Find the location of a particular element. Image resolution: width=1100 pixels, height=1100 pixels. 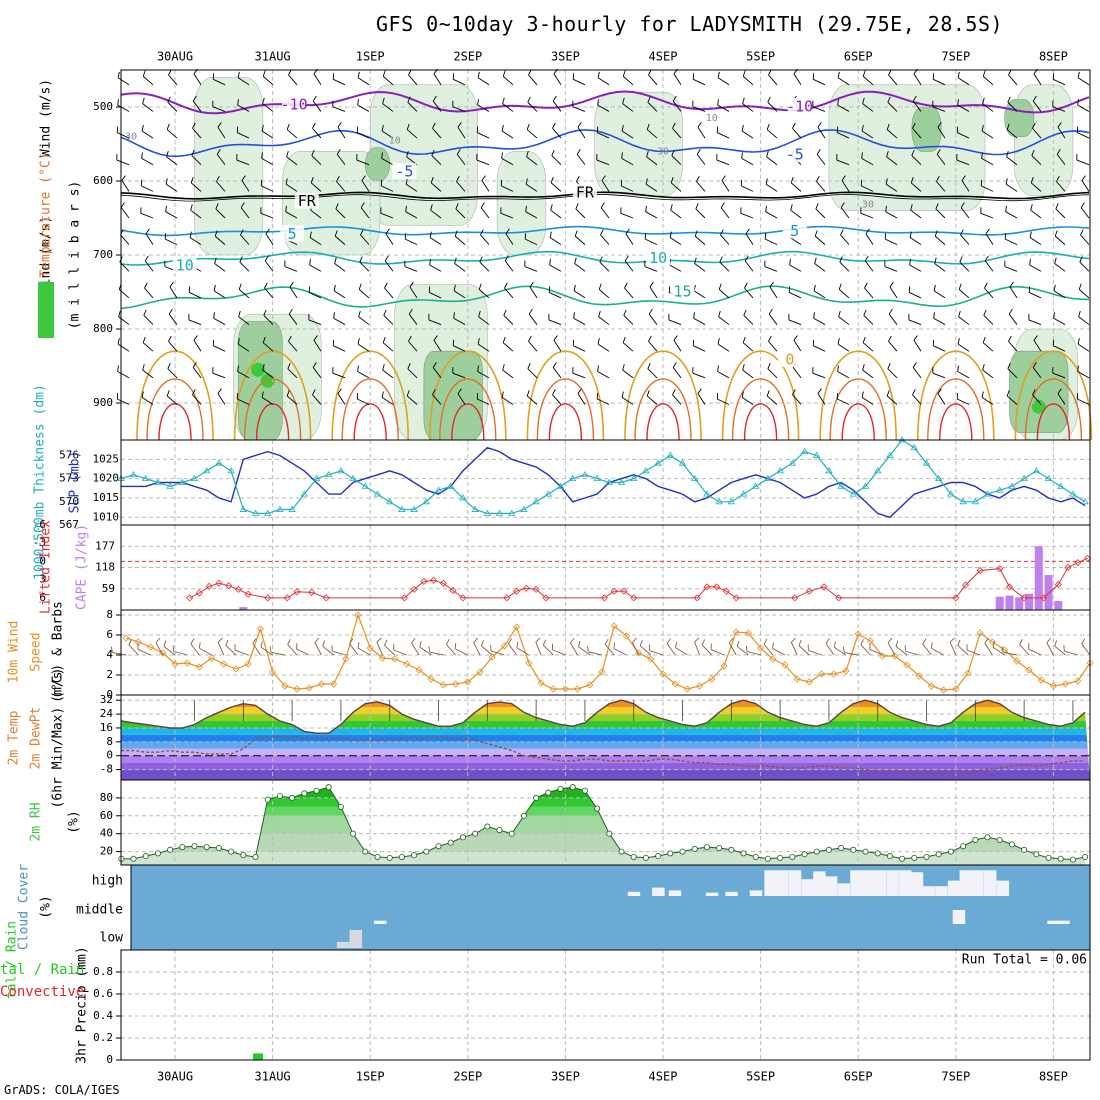

isotherm-30-loop is located at coordinates (565, 422).